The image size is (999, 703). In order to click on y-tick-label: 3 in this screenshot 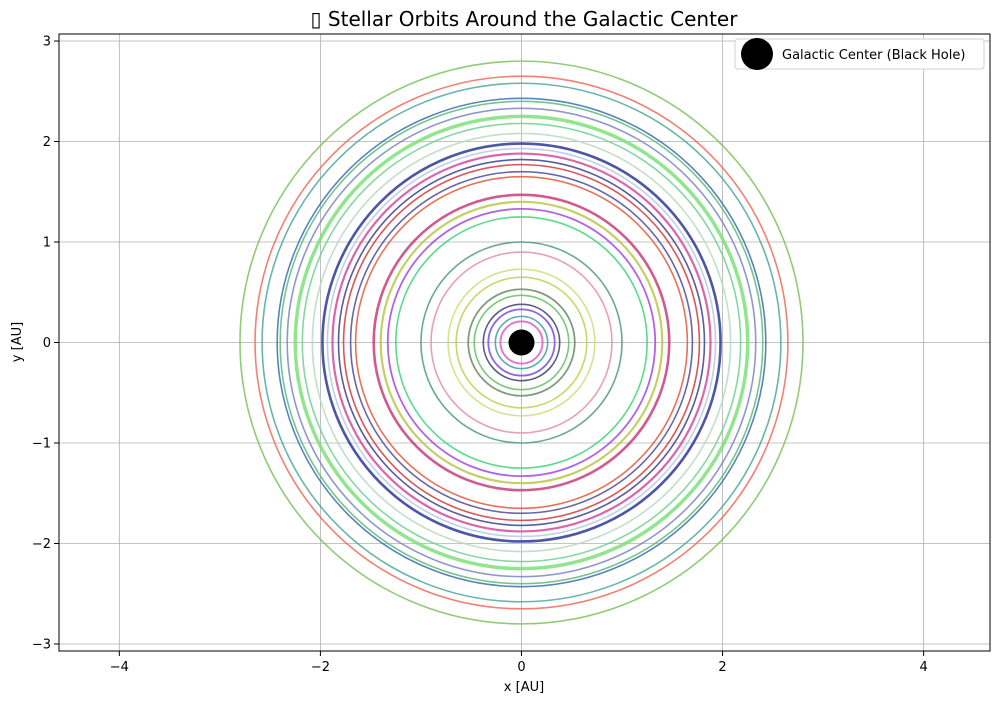, I will do `click(47, 42)`.